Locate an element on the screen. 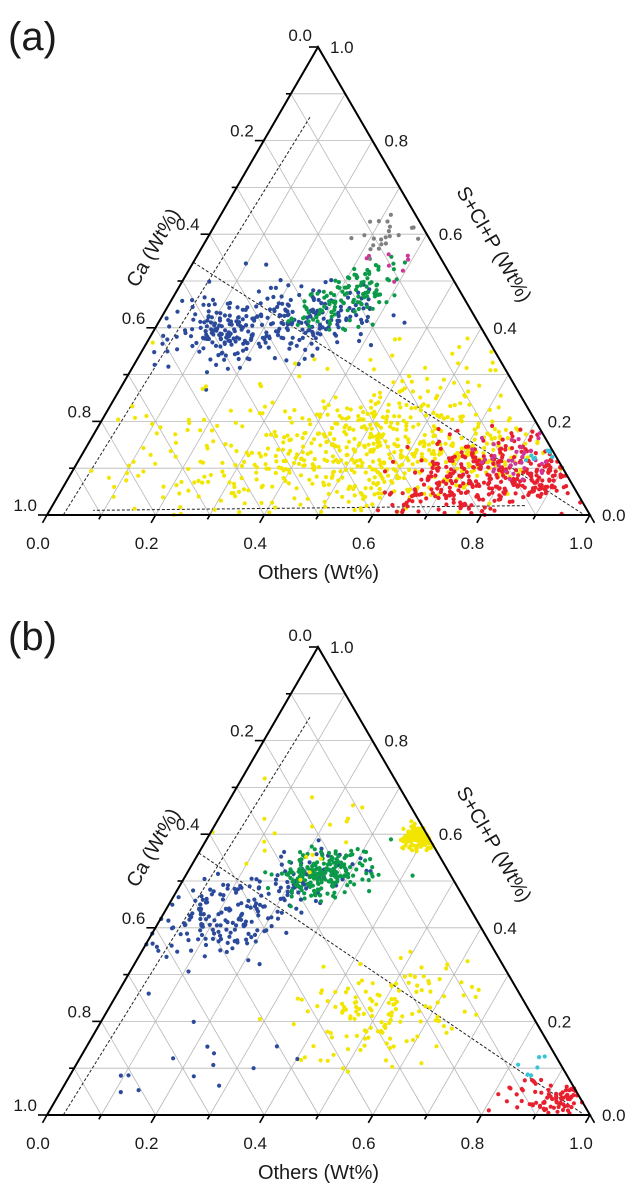 The width and height of the screenshot is (641, 1201). series-red is located at coordinates (479, 470).